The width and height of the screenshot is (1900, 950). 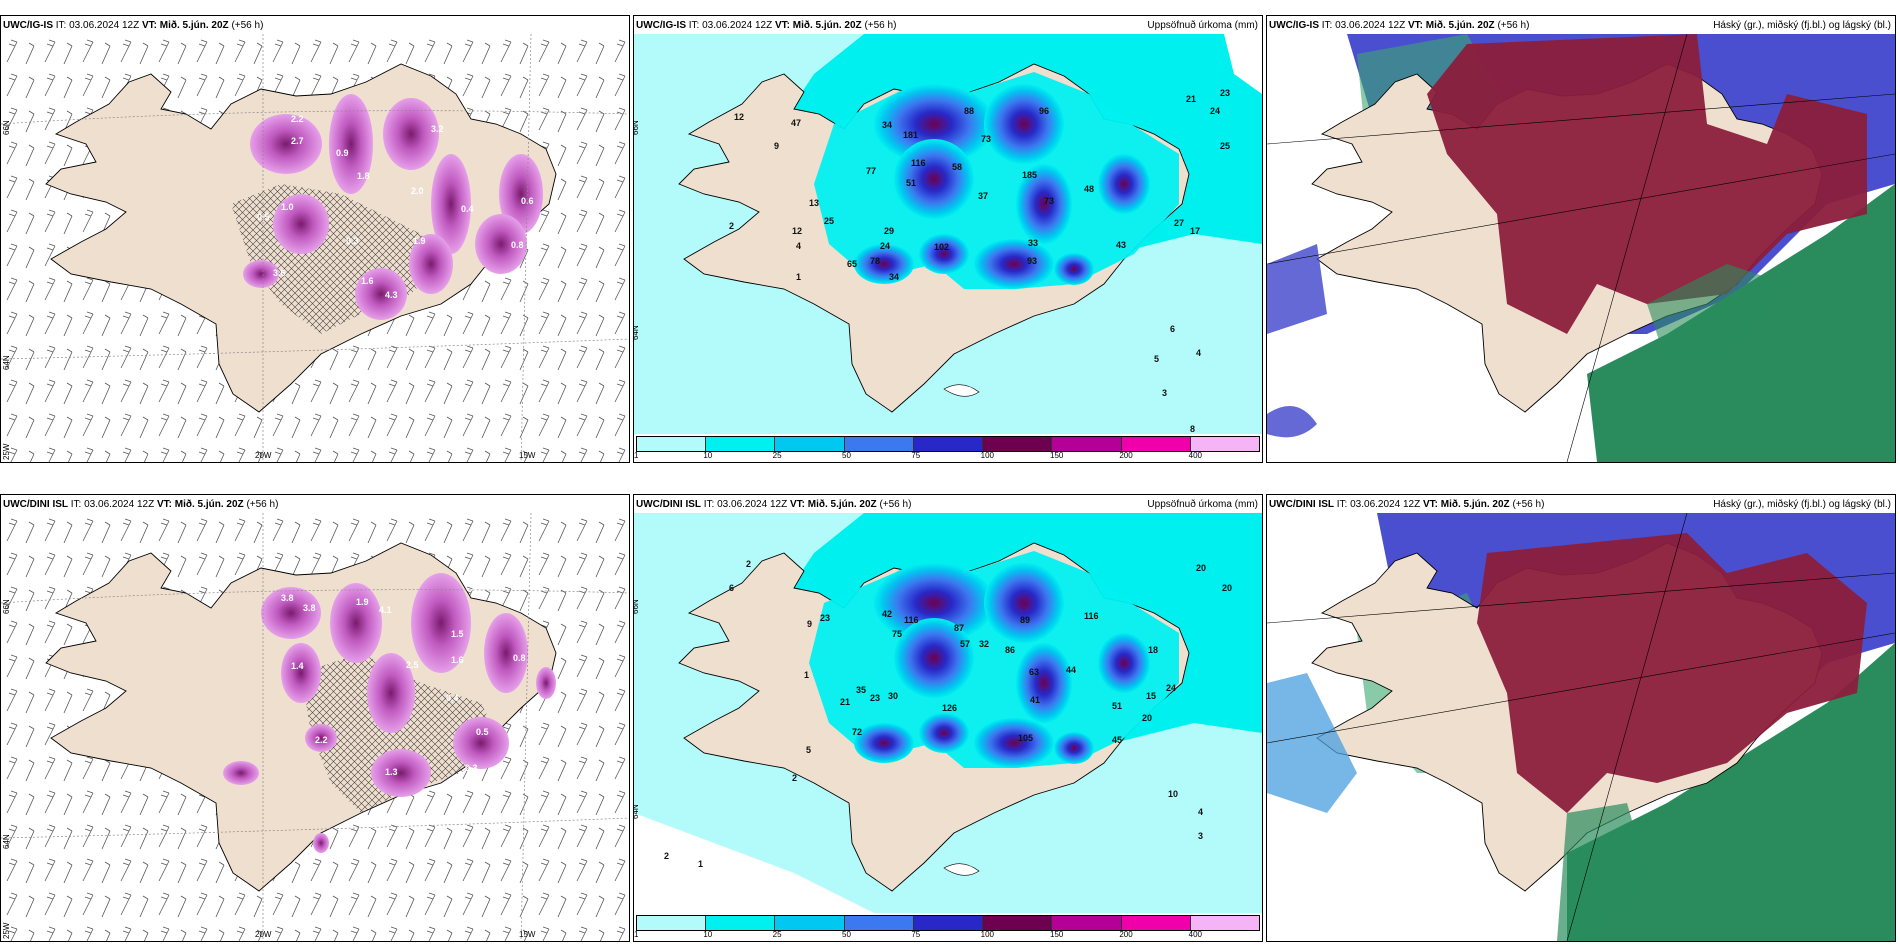 What do you see at coordinates (6, 841) in the screenshot?
I see `svg-text: 64N` at bounding box center [6, 841].